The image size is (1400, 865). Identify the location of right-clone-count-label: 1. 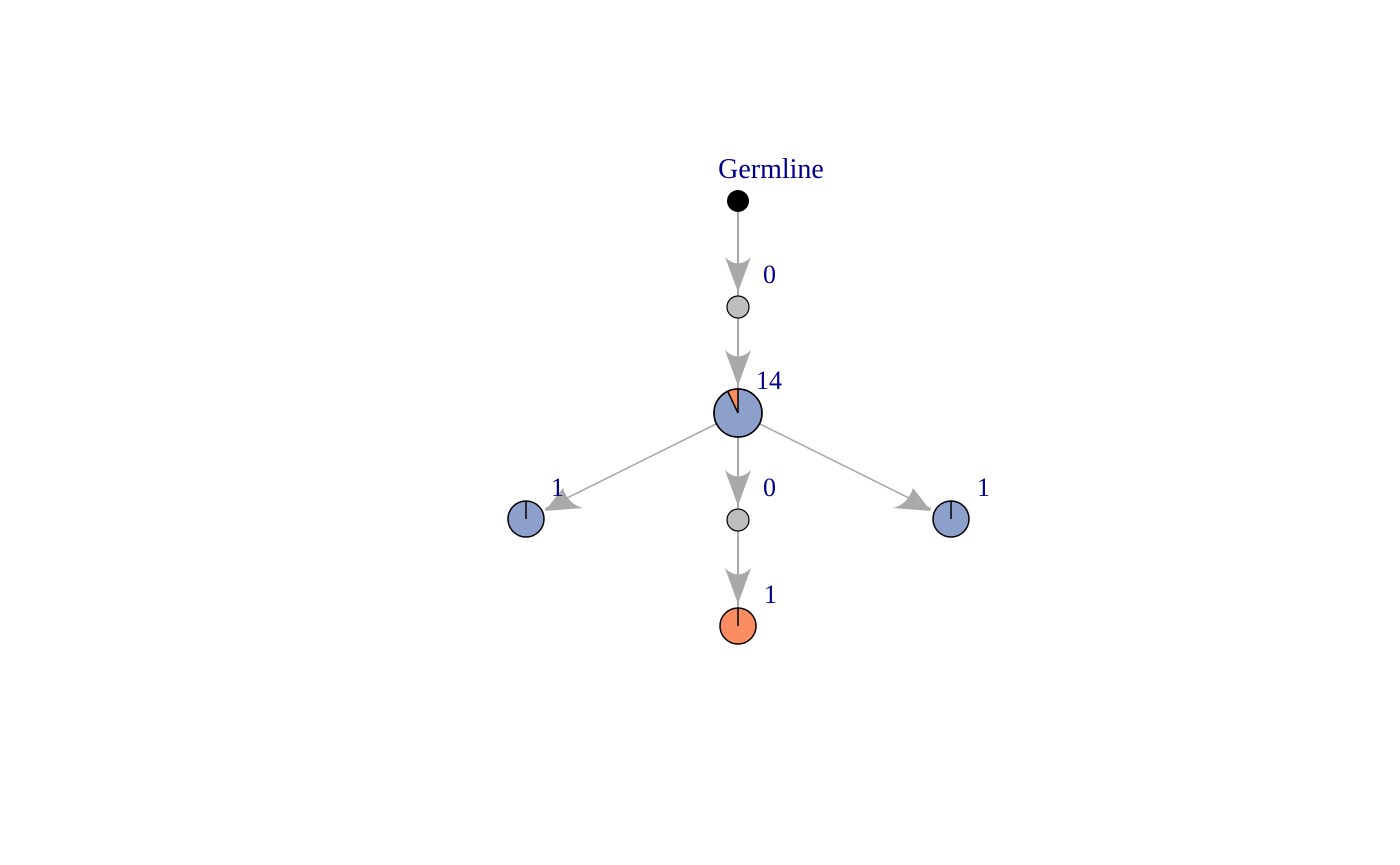
(983, 487).